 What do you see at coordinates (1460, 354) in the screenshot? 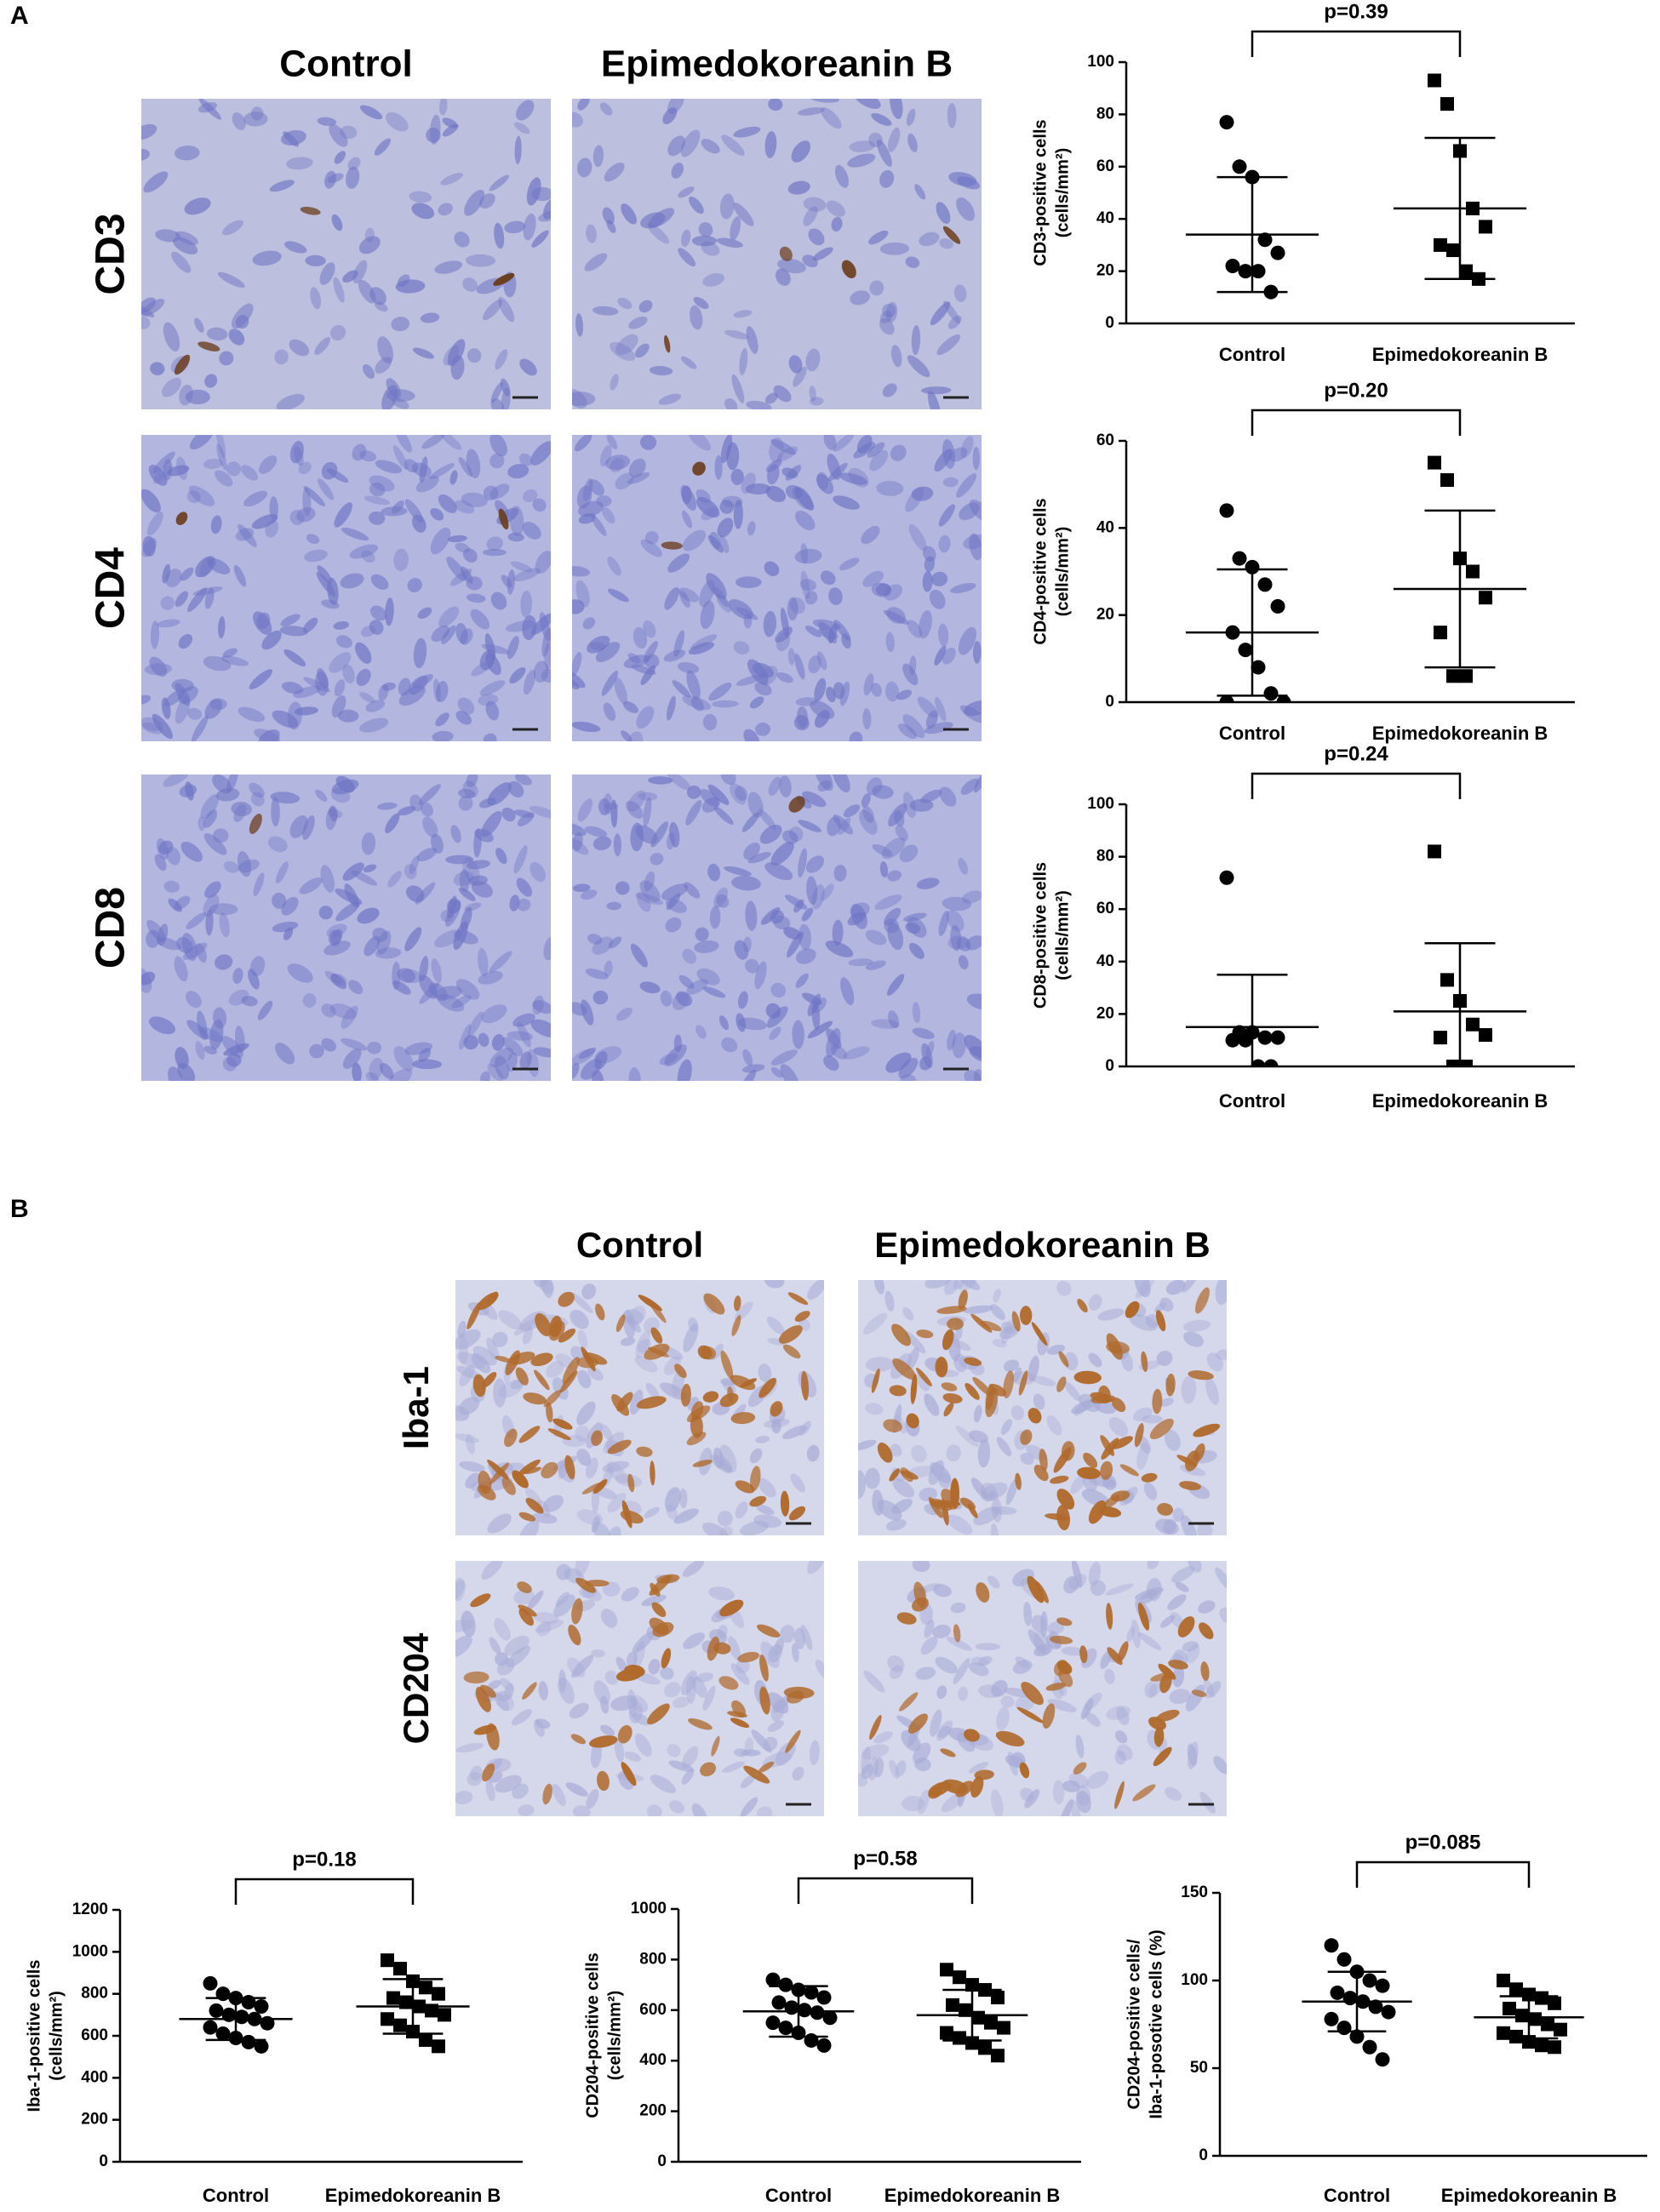
I see `x-tick-label: Epimedokoreanin B` at bounding box center [1460, 354].